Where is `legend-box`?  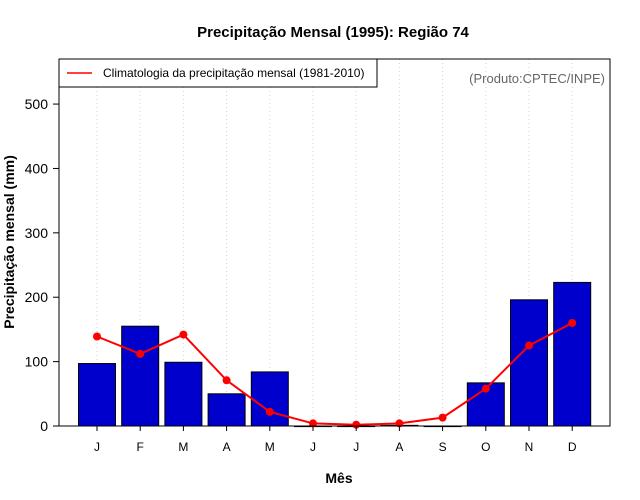
legend-box is located at coordinates (218, 73).